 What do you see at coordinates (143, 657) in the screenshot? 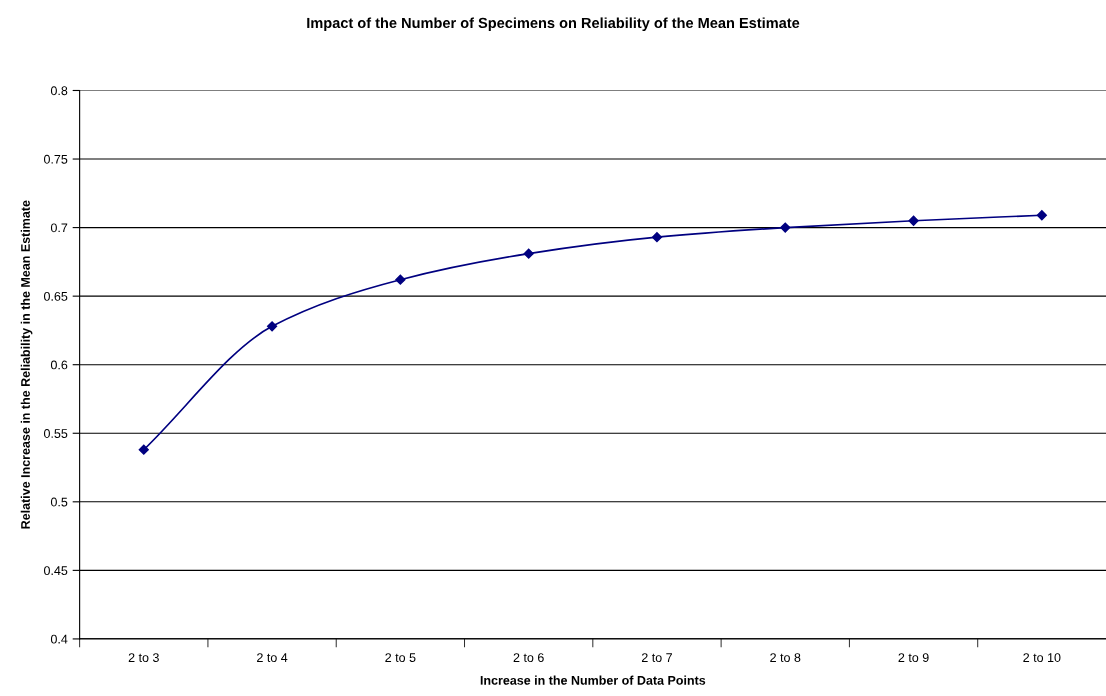
I see `x-tick-label: 2 to 3` at bounding box center [143, 657].